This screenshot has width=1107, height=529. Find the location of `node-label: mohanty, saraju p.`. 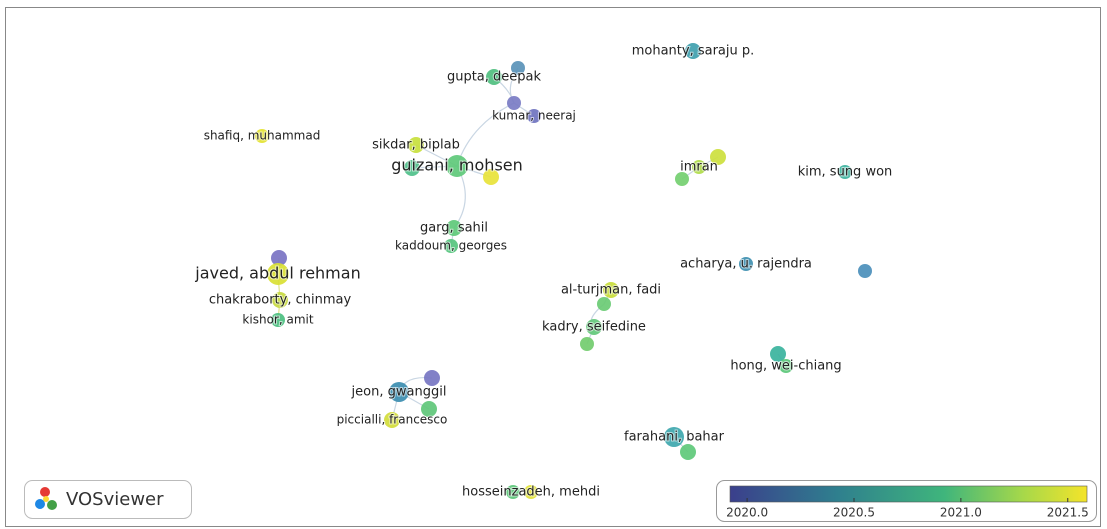

node-label: mohanty, saraju p. is located at coordinates (693, 51).